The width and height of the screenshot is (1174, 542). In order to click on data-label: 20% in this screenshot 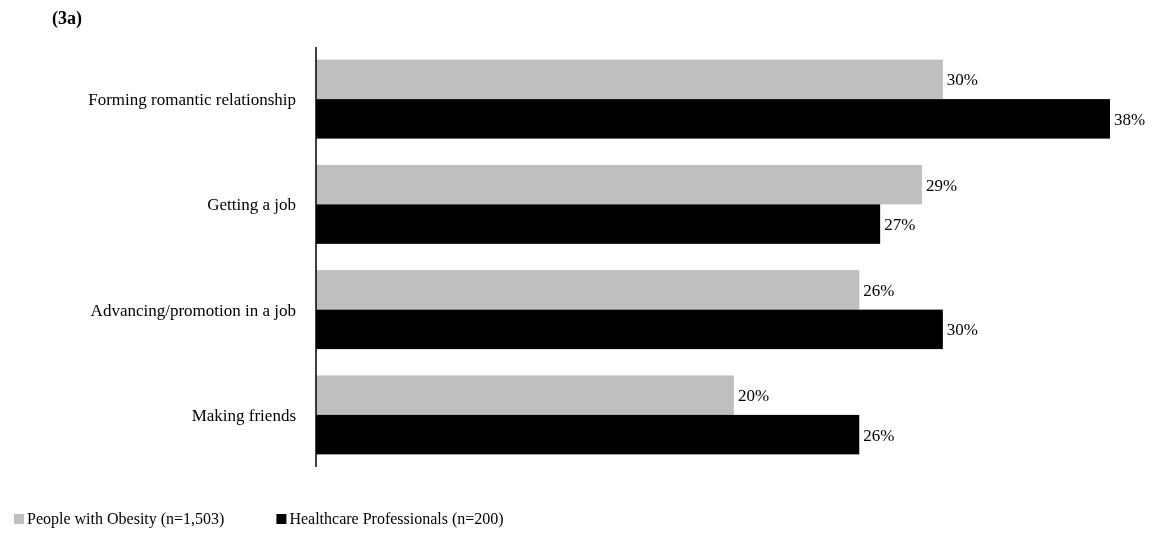, I will do `click(753, 396)`.